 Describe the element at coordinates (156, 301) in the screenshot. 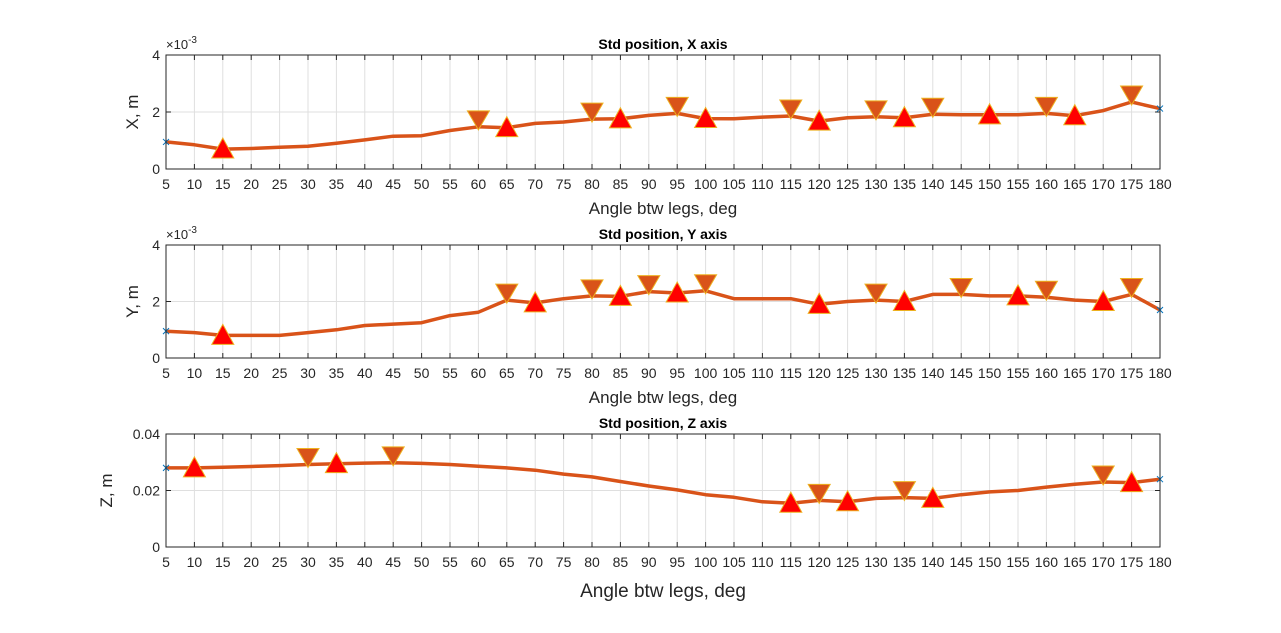

I see `y-tick-labels: 0 2 4` at that location.